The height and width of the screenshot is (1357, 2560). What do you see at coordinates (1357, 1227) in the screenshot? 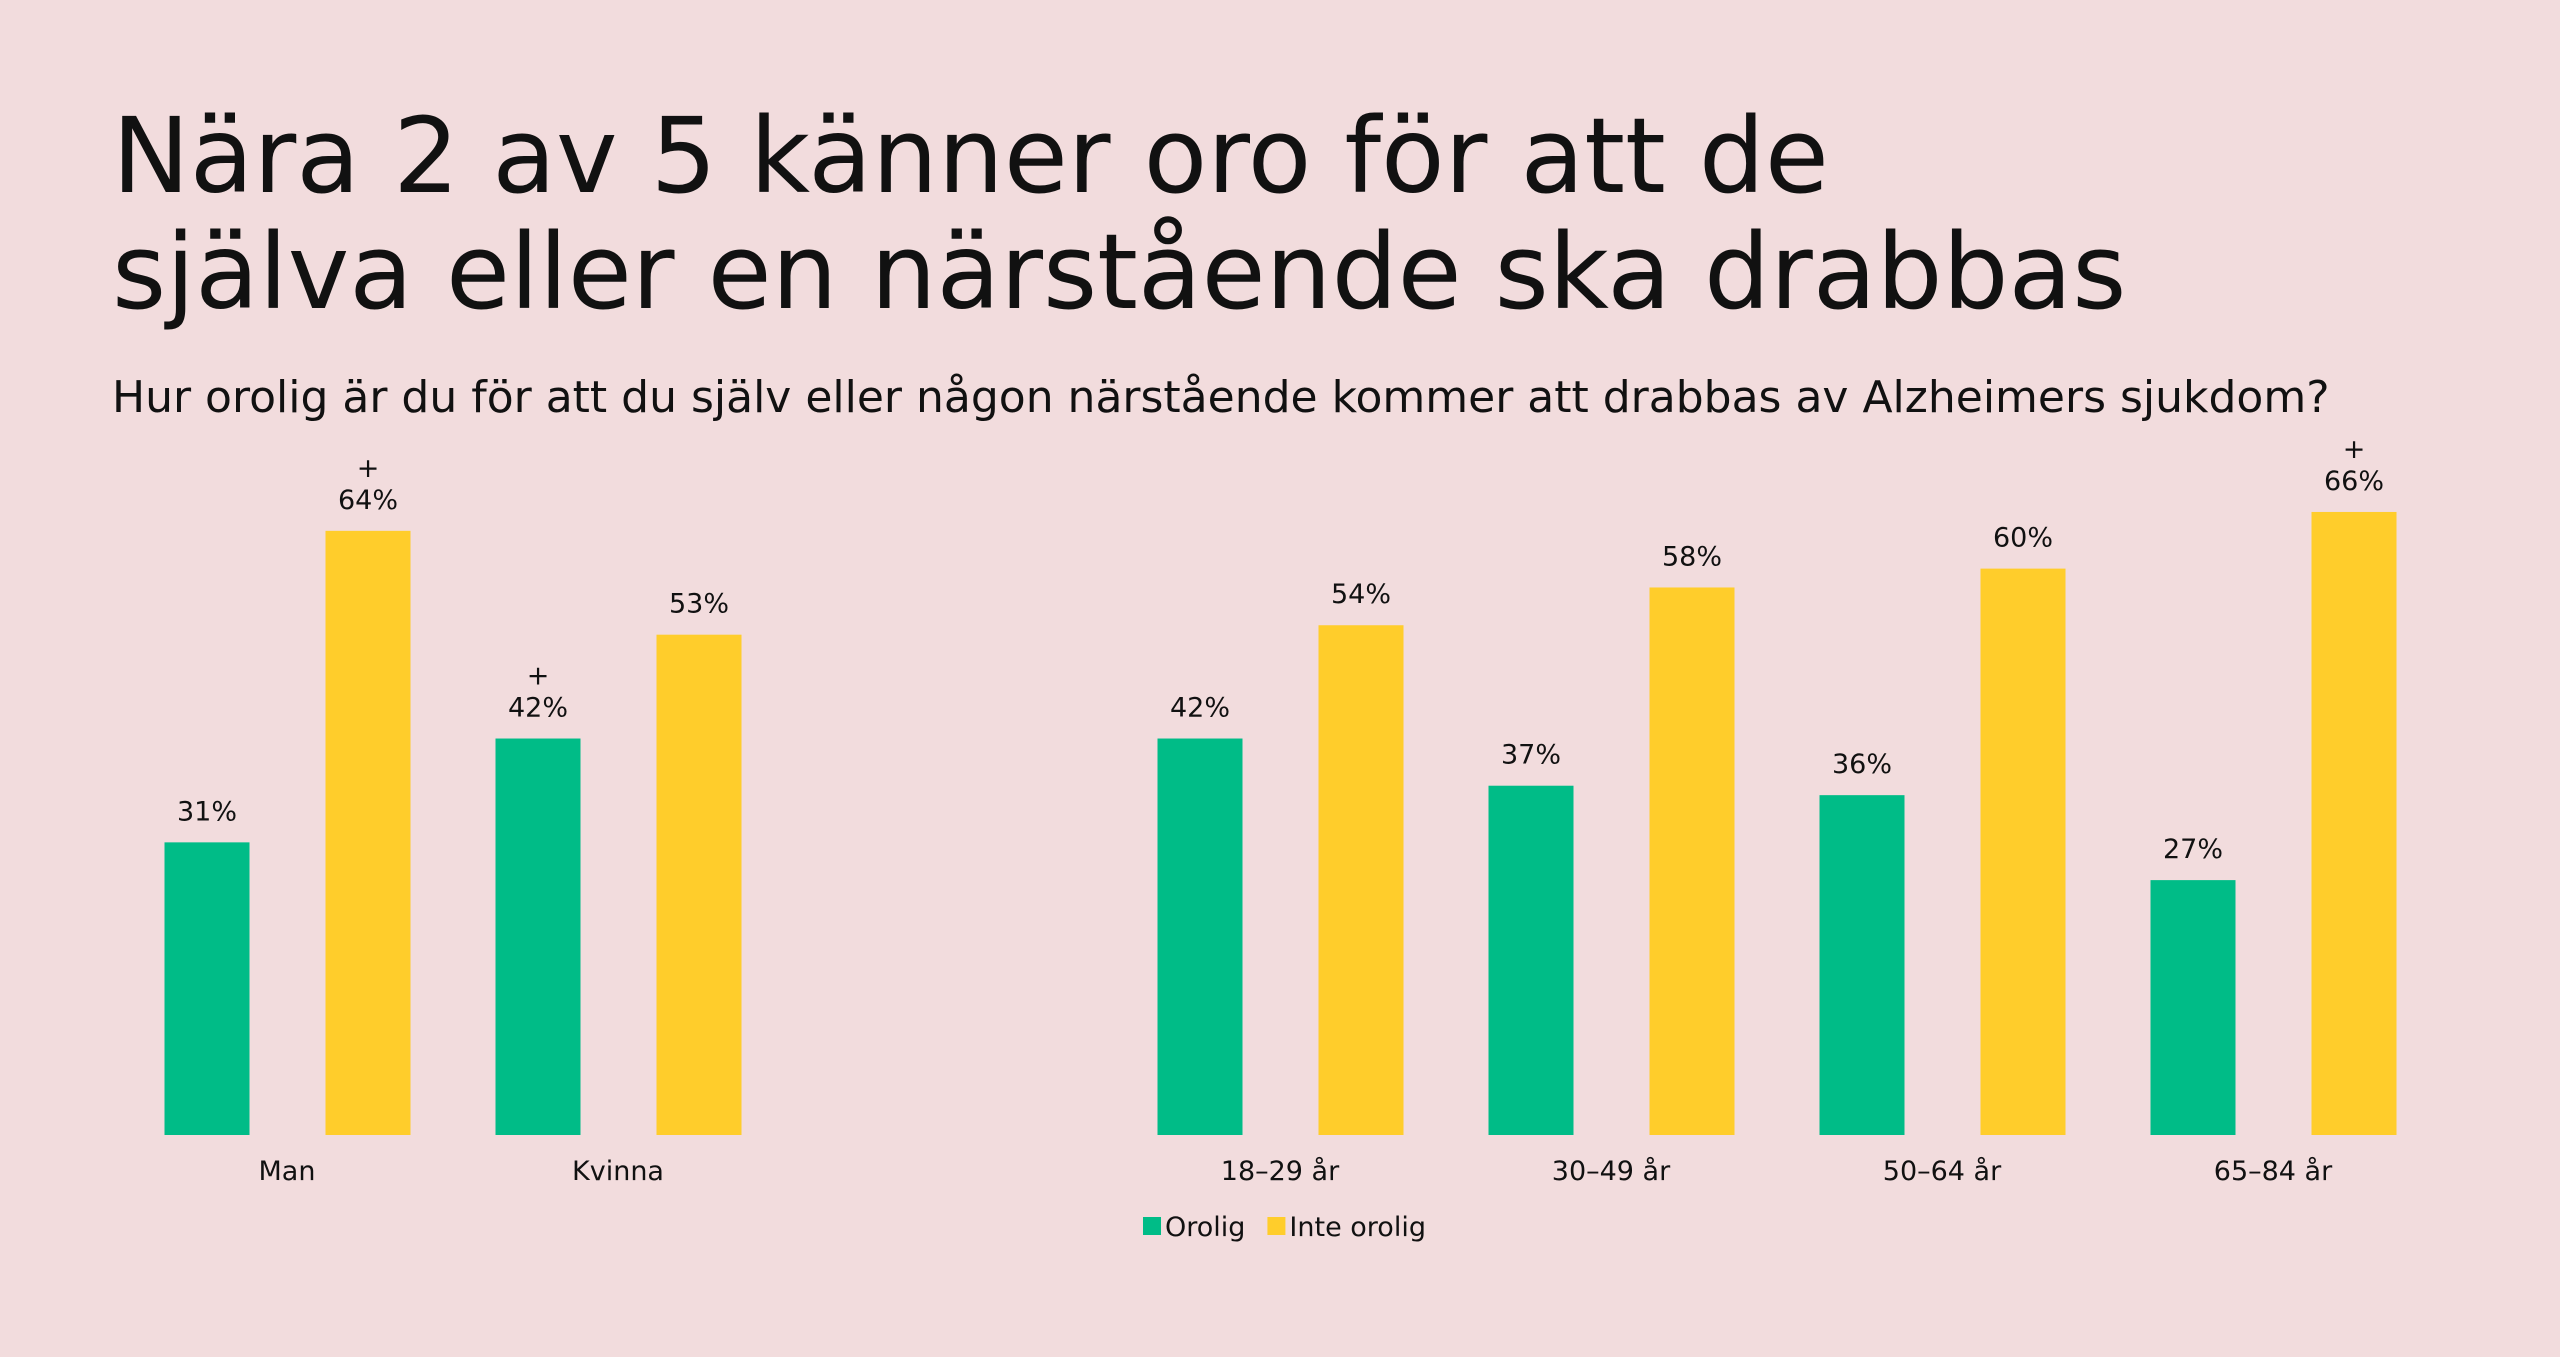
I see `legend-label: Inte orolig` at bounding box center [1357, 1227].